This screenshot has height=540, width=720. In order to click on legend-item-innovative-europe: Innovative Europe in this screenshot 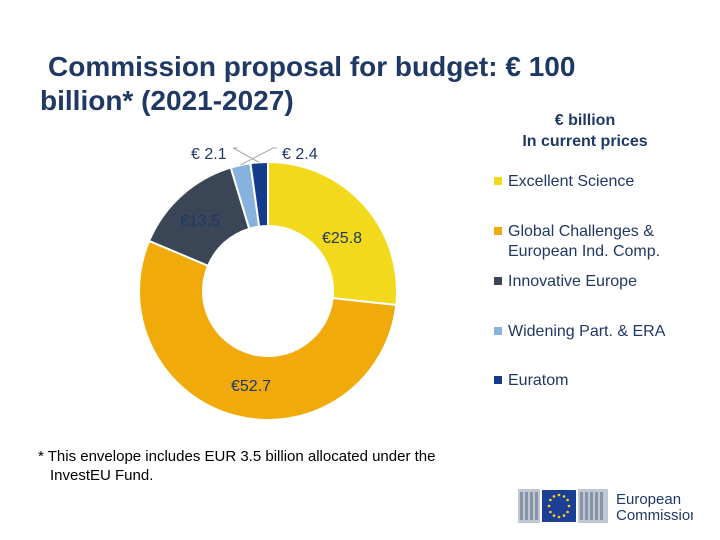, I will do `click(565, 282)`.